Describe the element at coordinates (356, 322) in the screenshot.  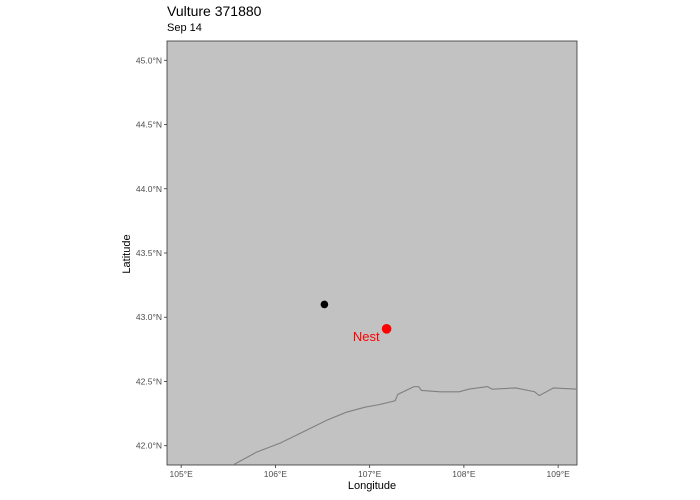
I see `points-layer: Nest` at that location.